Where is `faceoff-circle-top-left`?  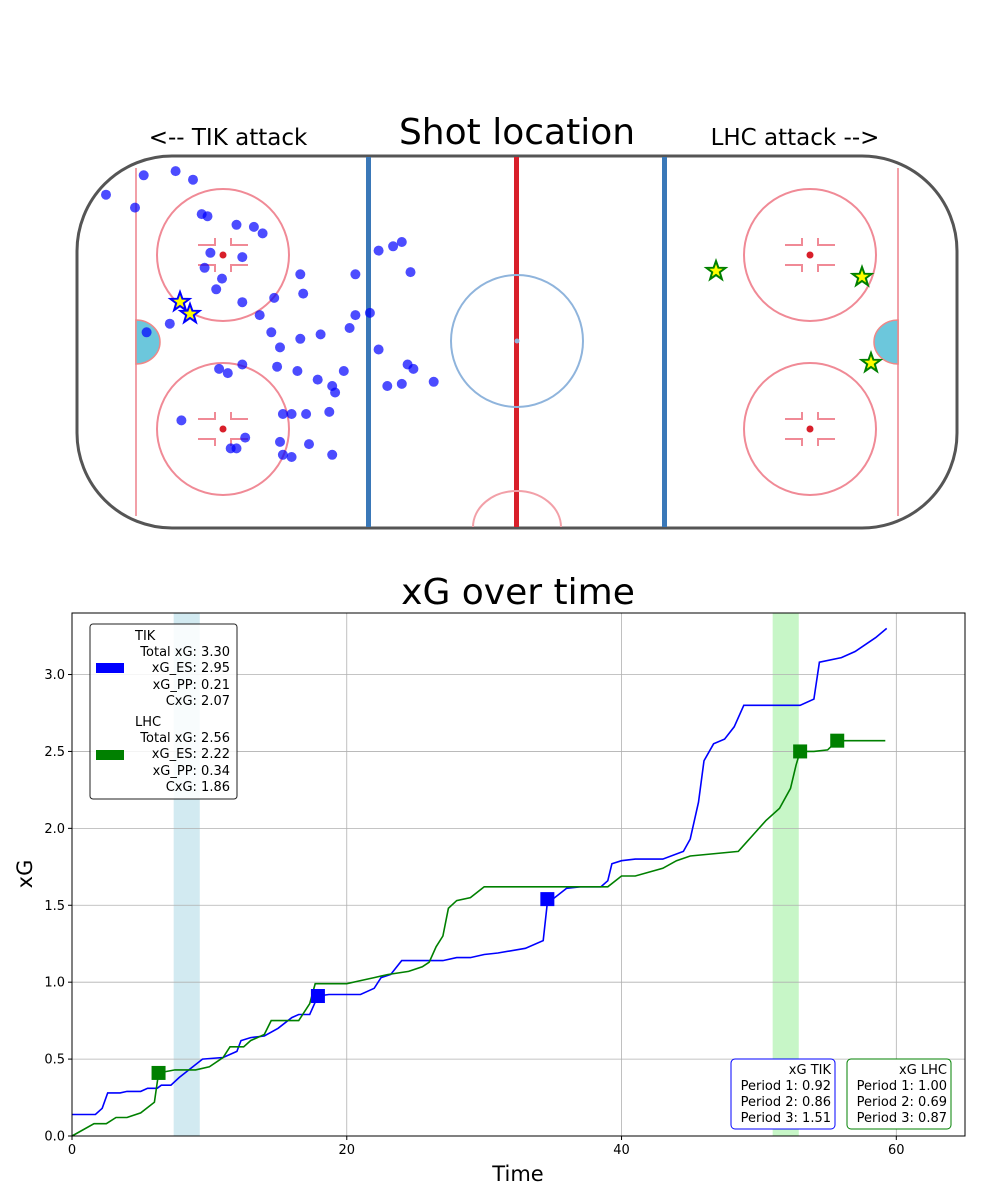 faceoff-circle-top-left is located at coordinates (223, 255).